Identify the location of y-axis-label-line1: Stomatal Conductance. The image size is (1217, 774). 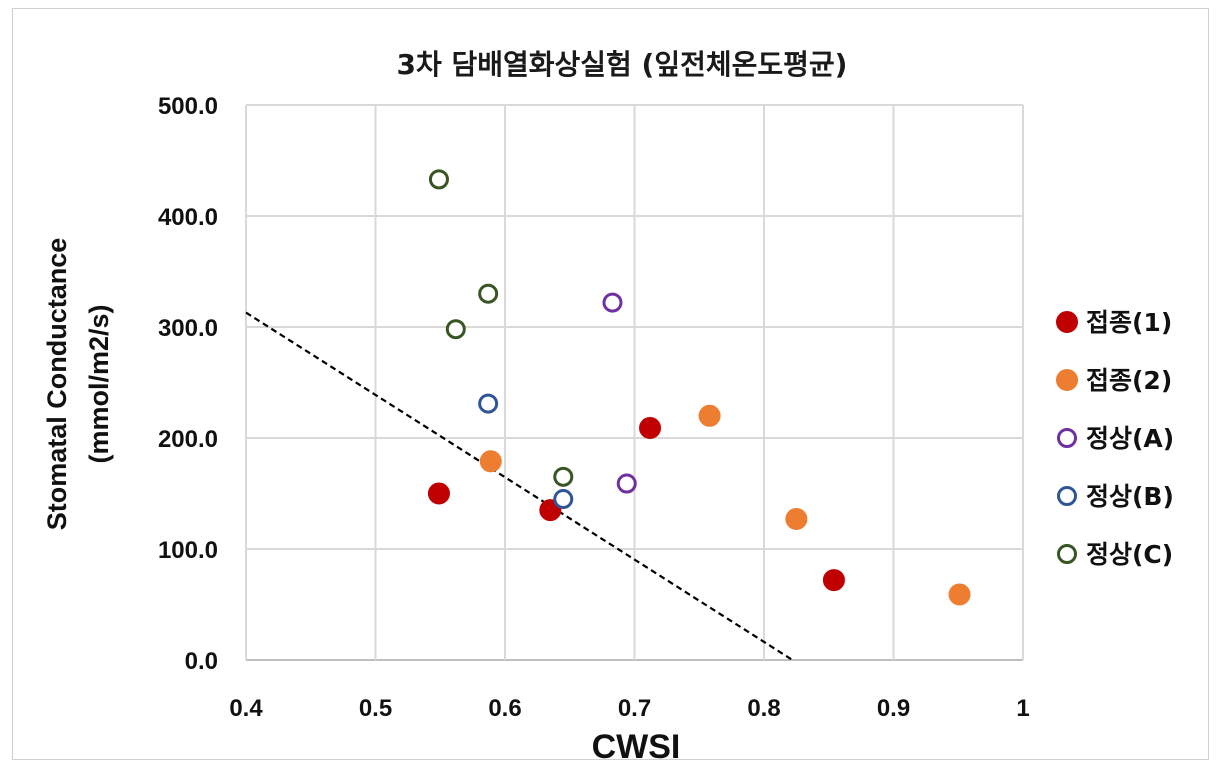
(57, 384).